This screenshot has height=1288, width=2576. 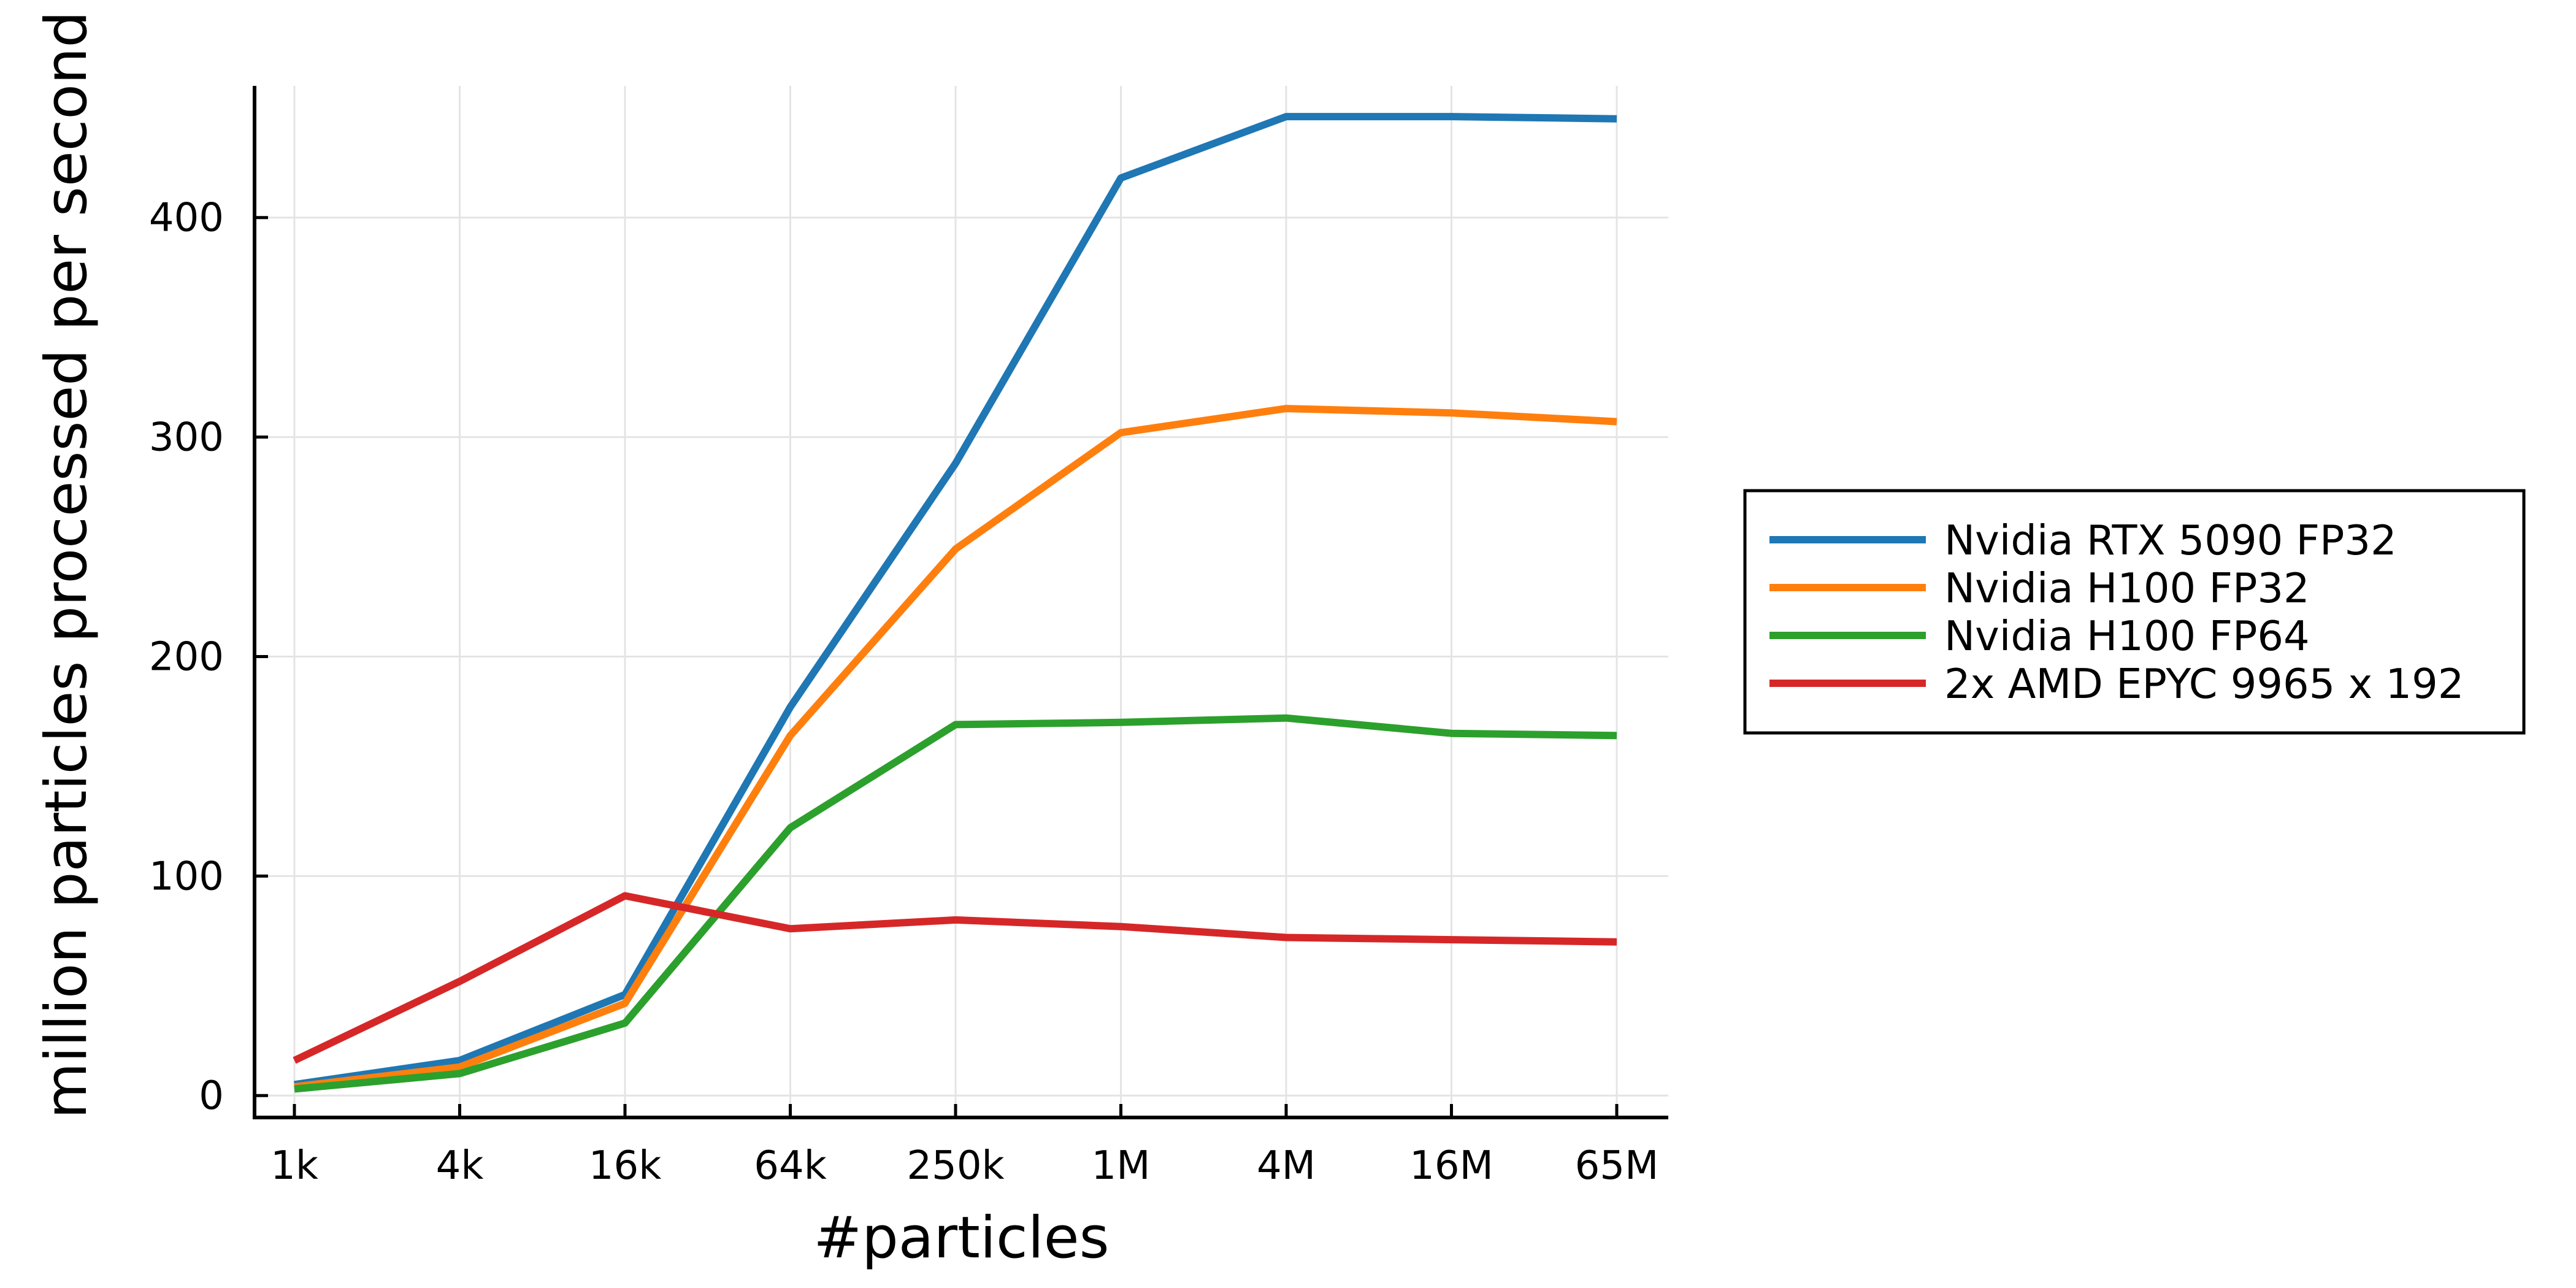 What do you see at coordinates (961, 1238) in the screenshot?
I see `x-axis-title: #particles` at bounding box center [961, 1238].